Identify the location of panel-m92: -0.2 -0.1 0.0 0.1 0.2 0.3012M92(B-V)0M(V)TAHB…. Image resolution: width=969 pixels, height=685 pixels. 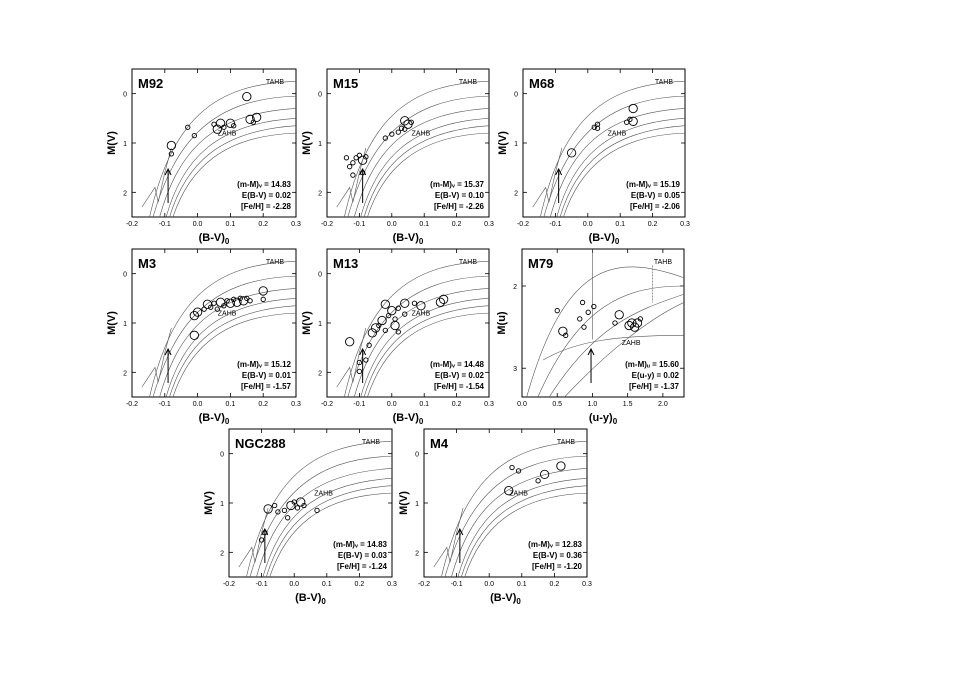
(203, 157).